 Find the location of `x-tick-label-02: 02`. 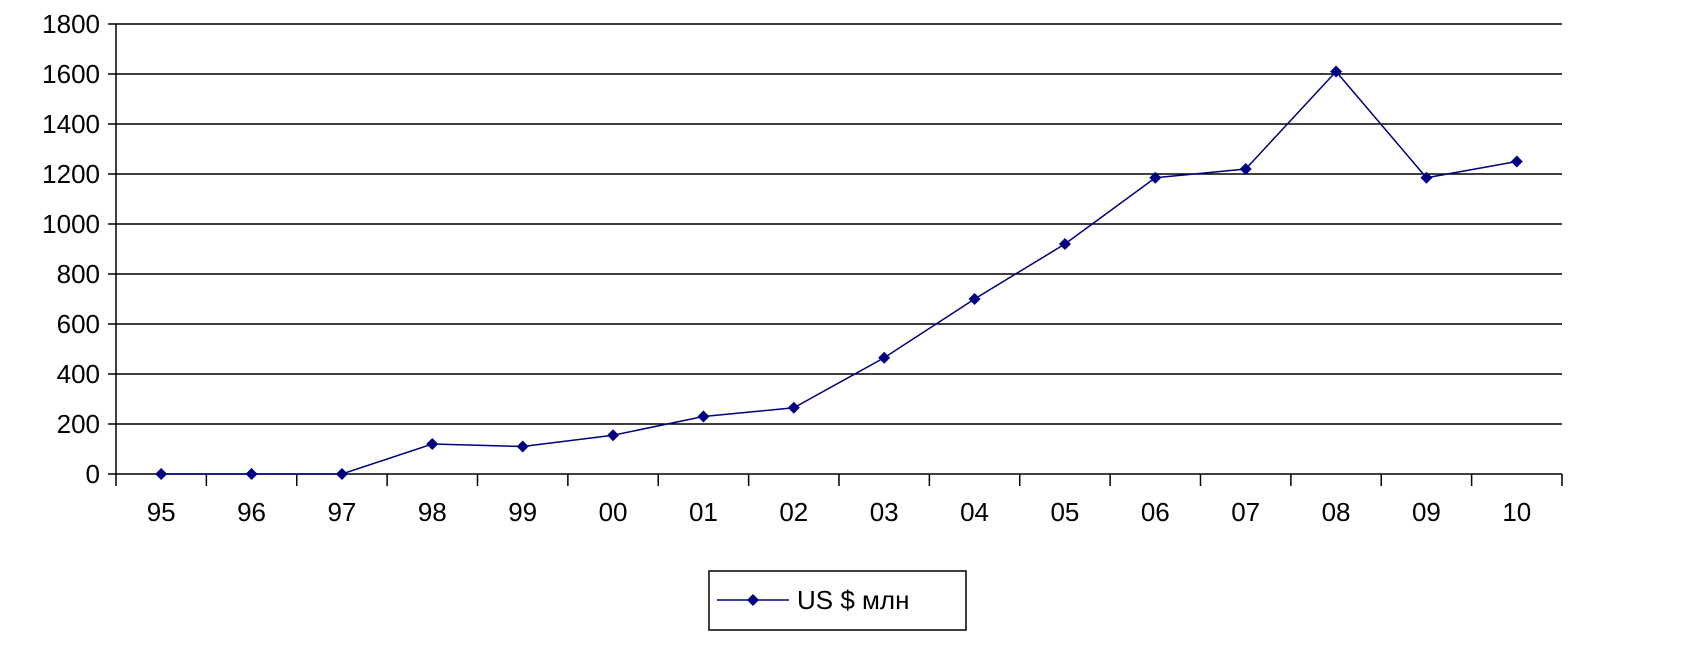

x-tick-label-02: 02 is located at coordinates (793, 512).